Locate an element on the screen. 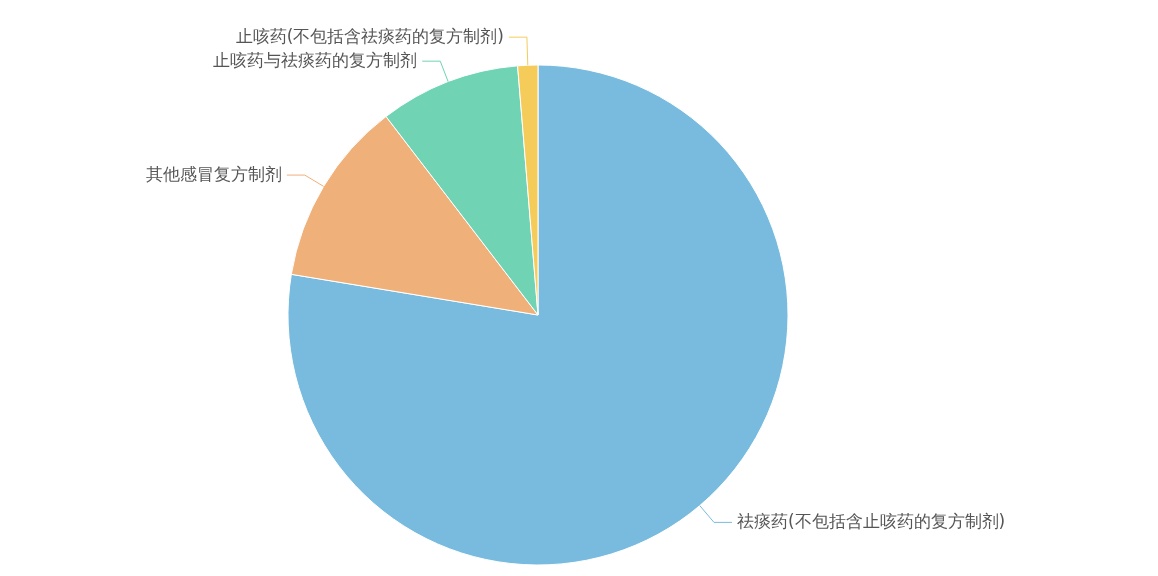  slice-label: 祛痰药(不包括含止咳药的复方制剂) is located at coordinates (871, 521).